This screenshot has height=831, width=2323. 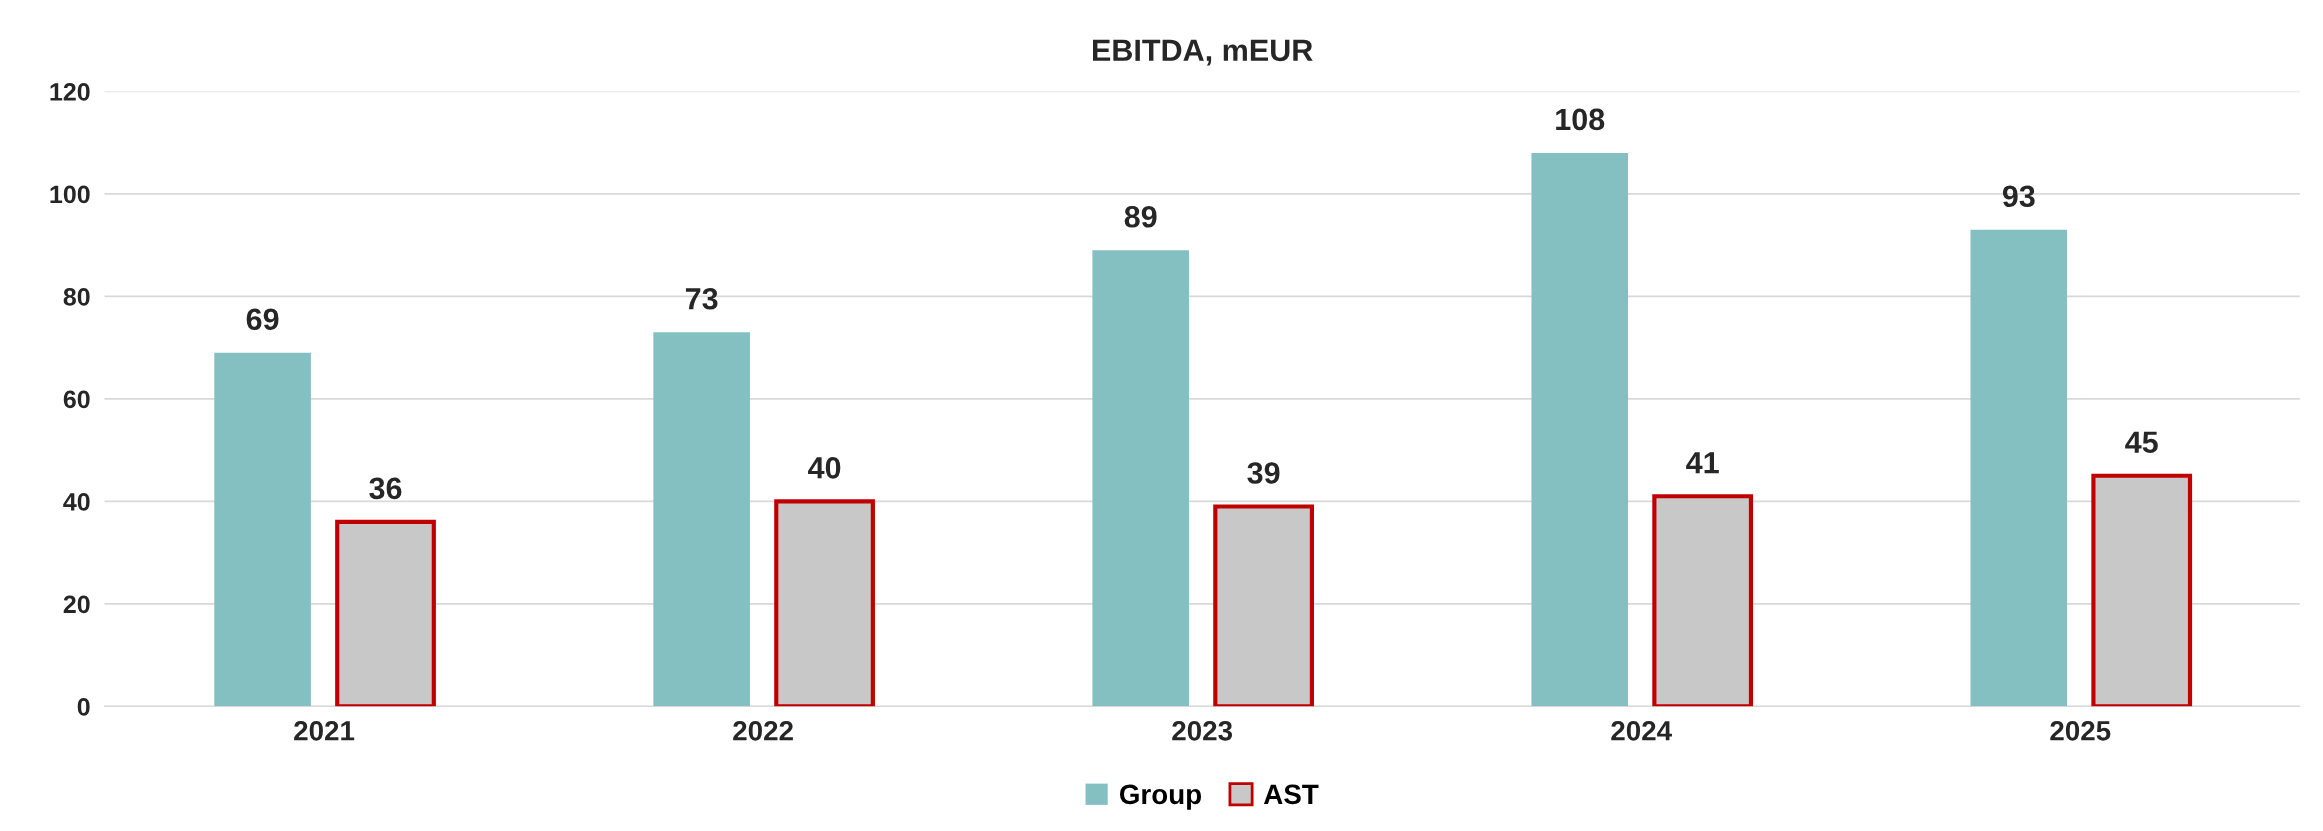 I want to click on x-tick-label: 2024, so click(x=1641, y=730).